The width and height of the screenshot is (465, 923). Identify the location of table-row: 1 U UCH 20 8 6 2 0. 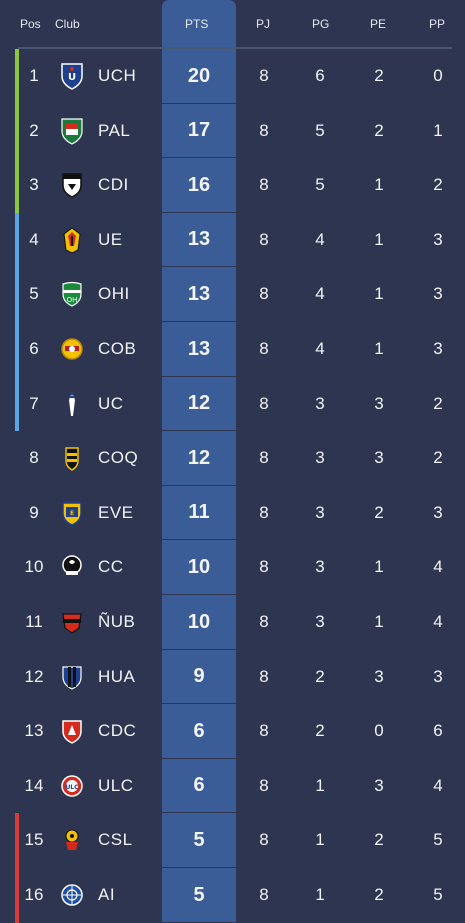
(232, 76).